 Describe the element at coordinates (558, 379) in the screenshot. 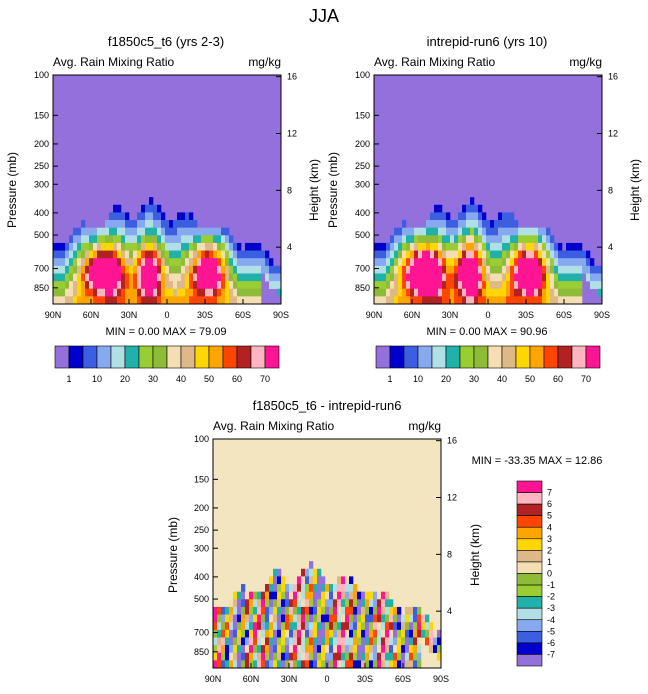

I see `colorbar-label: 60` at that location.